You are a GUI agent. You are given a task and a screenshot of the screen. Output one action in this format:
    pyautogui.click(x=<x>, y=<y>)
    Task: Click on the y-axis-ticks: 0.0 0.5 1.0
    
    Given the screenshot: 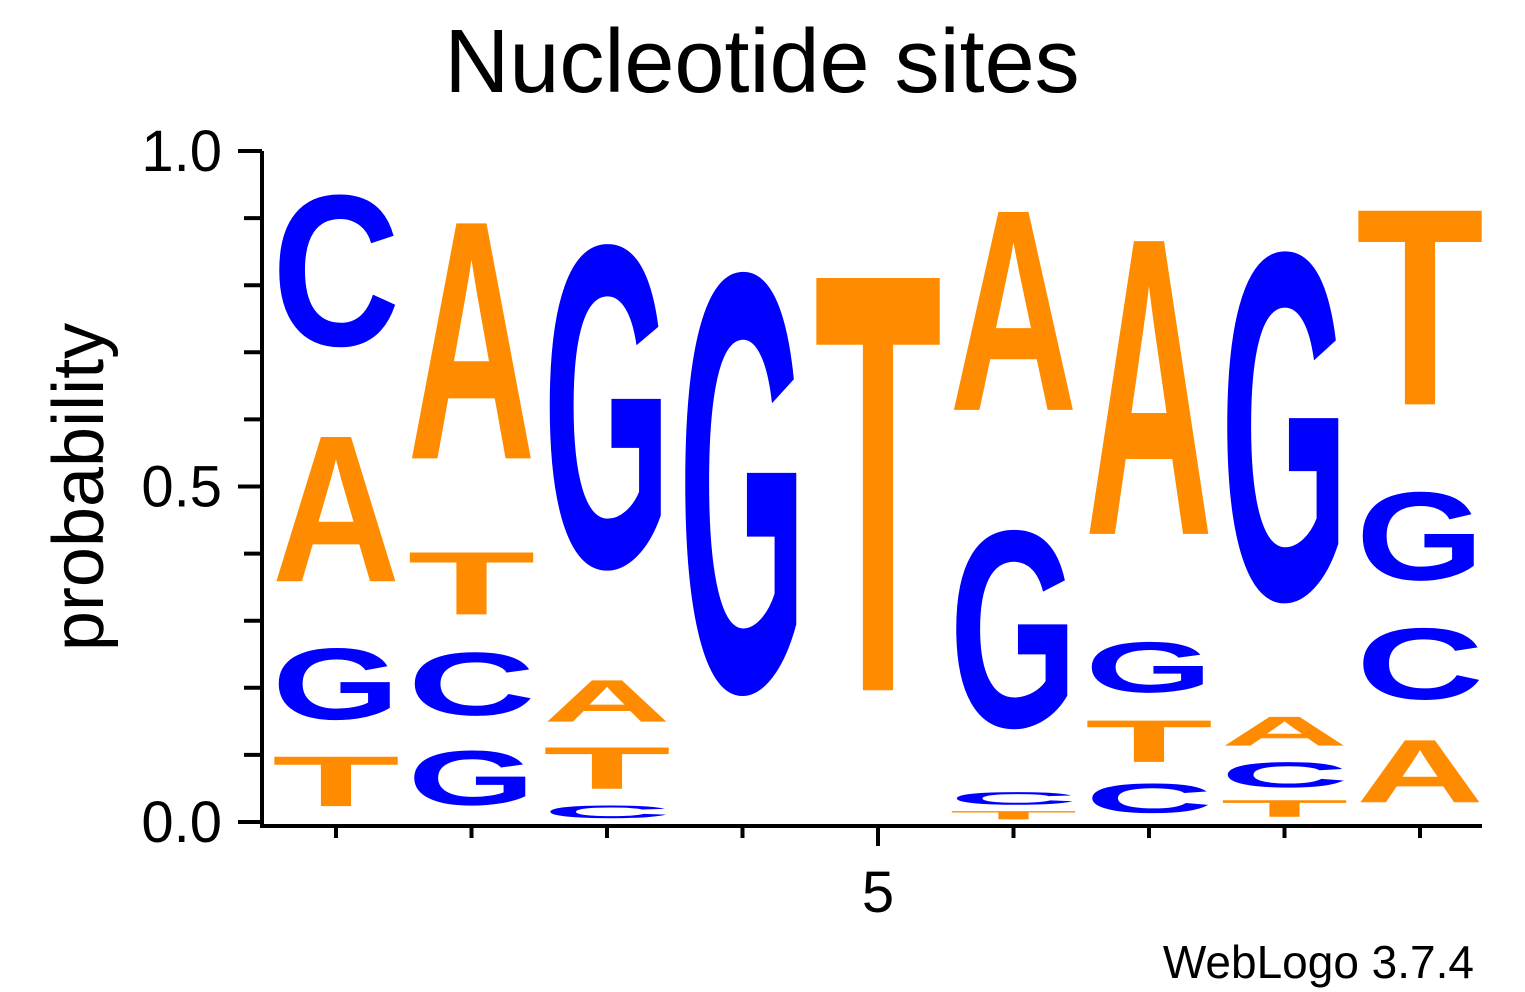 What is the action you would take?
    pyautogui.click(x=201, y=487)
    